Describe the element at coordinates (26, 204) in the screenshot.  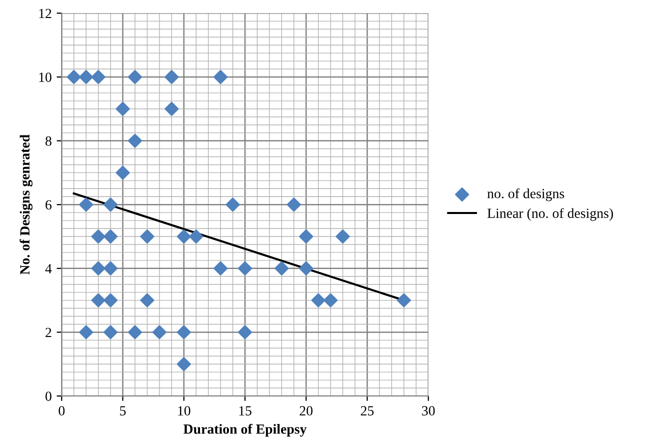
I see `y-axis-title: No. of Designs genrated` at that location.